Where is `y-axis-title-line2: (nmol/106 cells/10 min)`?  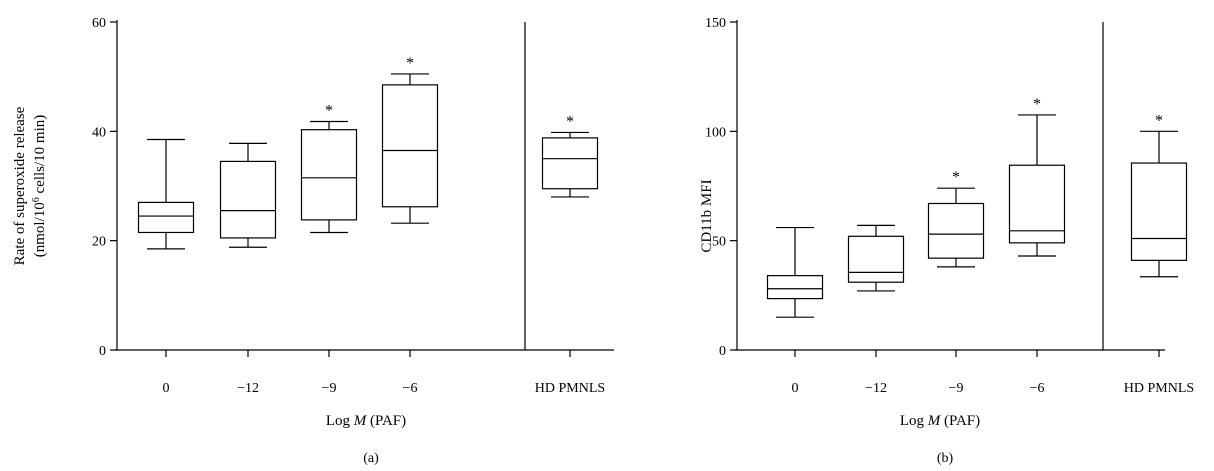
y-axis-title-line2: (nmol/106 cells/10 min) is located at coordinates (40, 186).